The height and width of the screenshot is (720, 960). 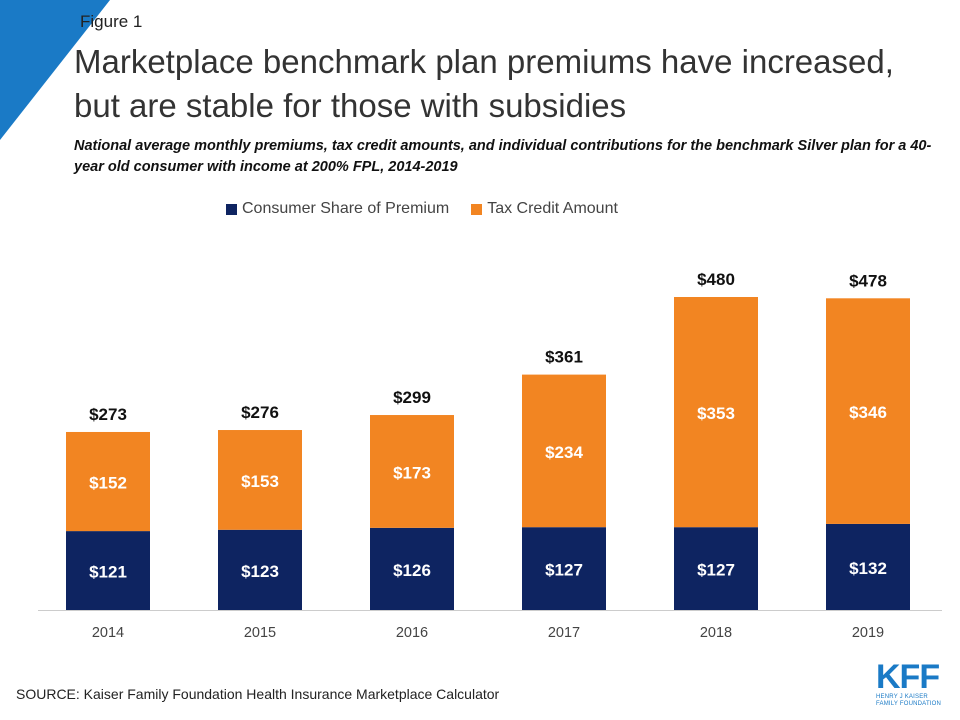 What do you see at coordinates (477, 209) in the screenshot?
I see `legend-swatch-tax-credit` at bounding box center [477, 209].